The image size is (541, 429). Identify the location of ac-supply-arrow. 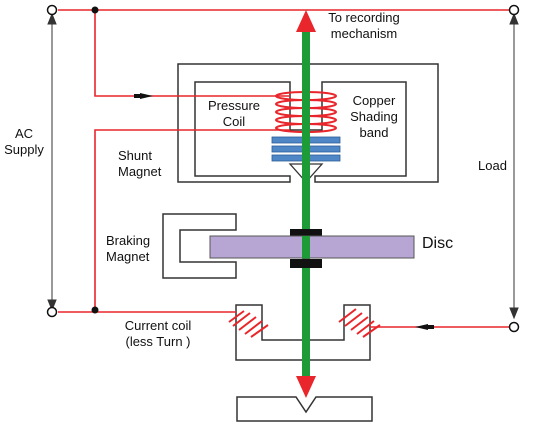
(52, 162).